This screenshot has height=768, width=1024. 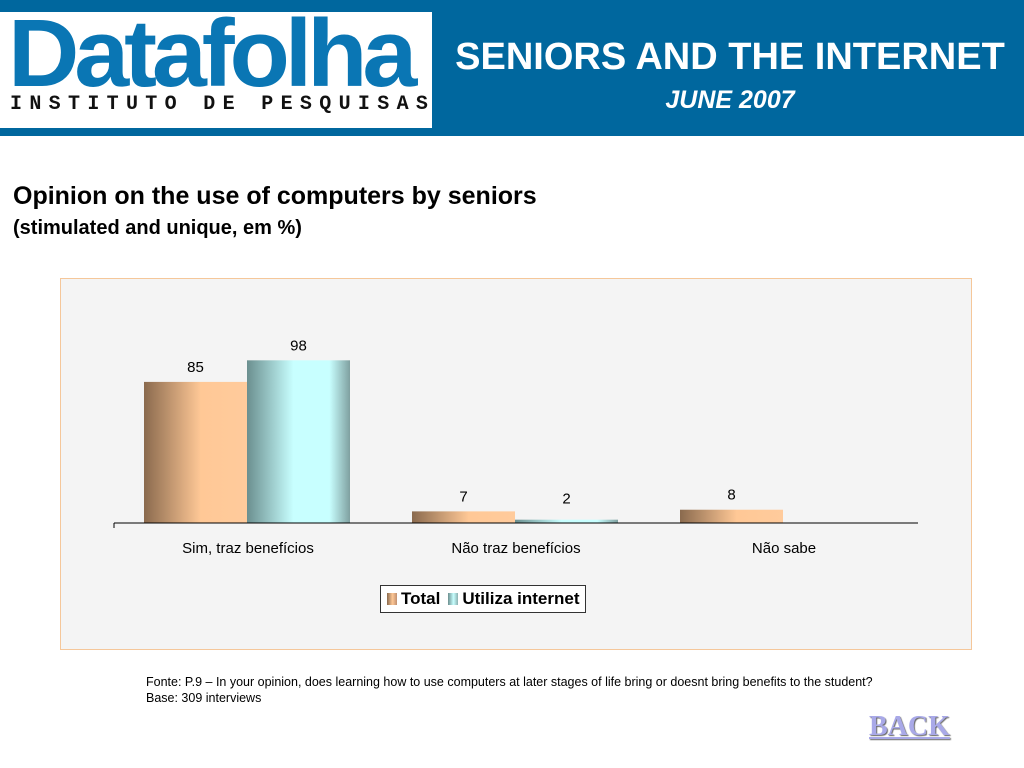 What do you see at coordinates (195, 367) in the screenshot?
I see `data-label-total-0: 85` at bounding box center [195, 367].